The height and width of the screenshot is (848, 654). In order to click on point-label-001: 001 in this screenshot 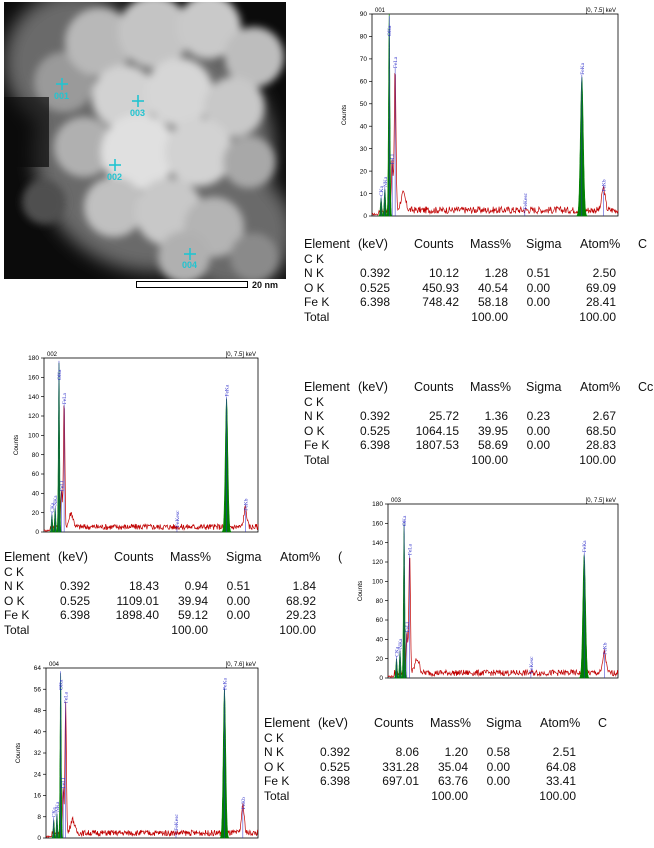, I will do `click(61, 96)`.